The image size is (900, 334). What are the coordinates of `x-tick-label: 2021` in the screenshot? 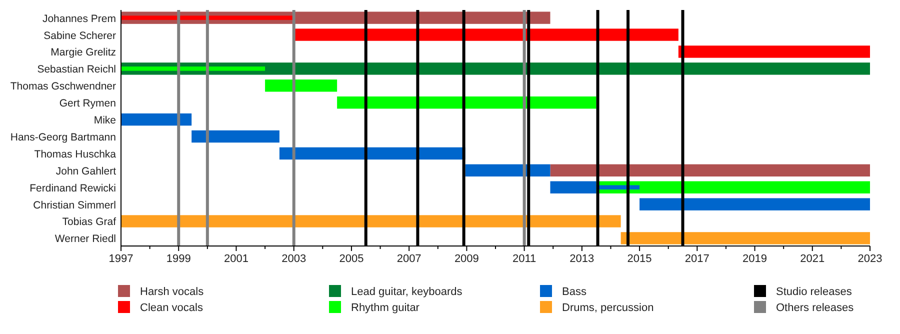 It's located at (812, 259).